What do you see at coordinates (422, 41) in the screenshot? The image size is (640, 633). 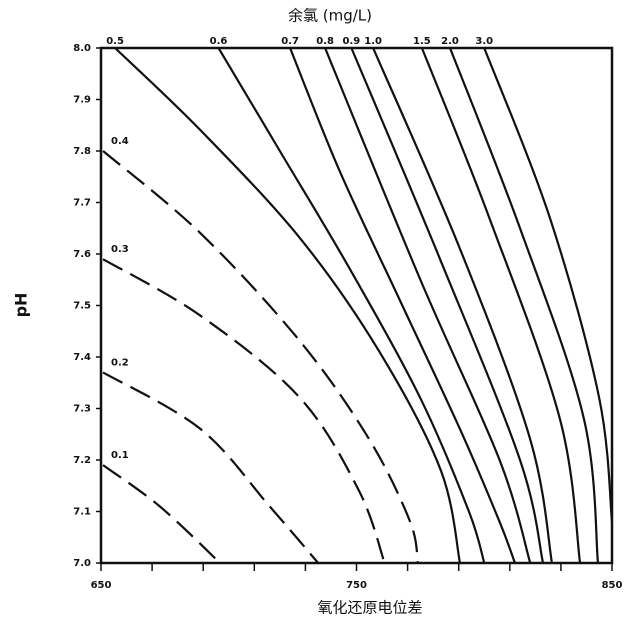 I see `contour-label: 1.5` at bounding box center [422, 41].